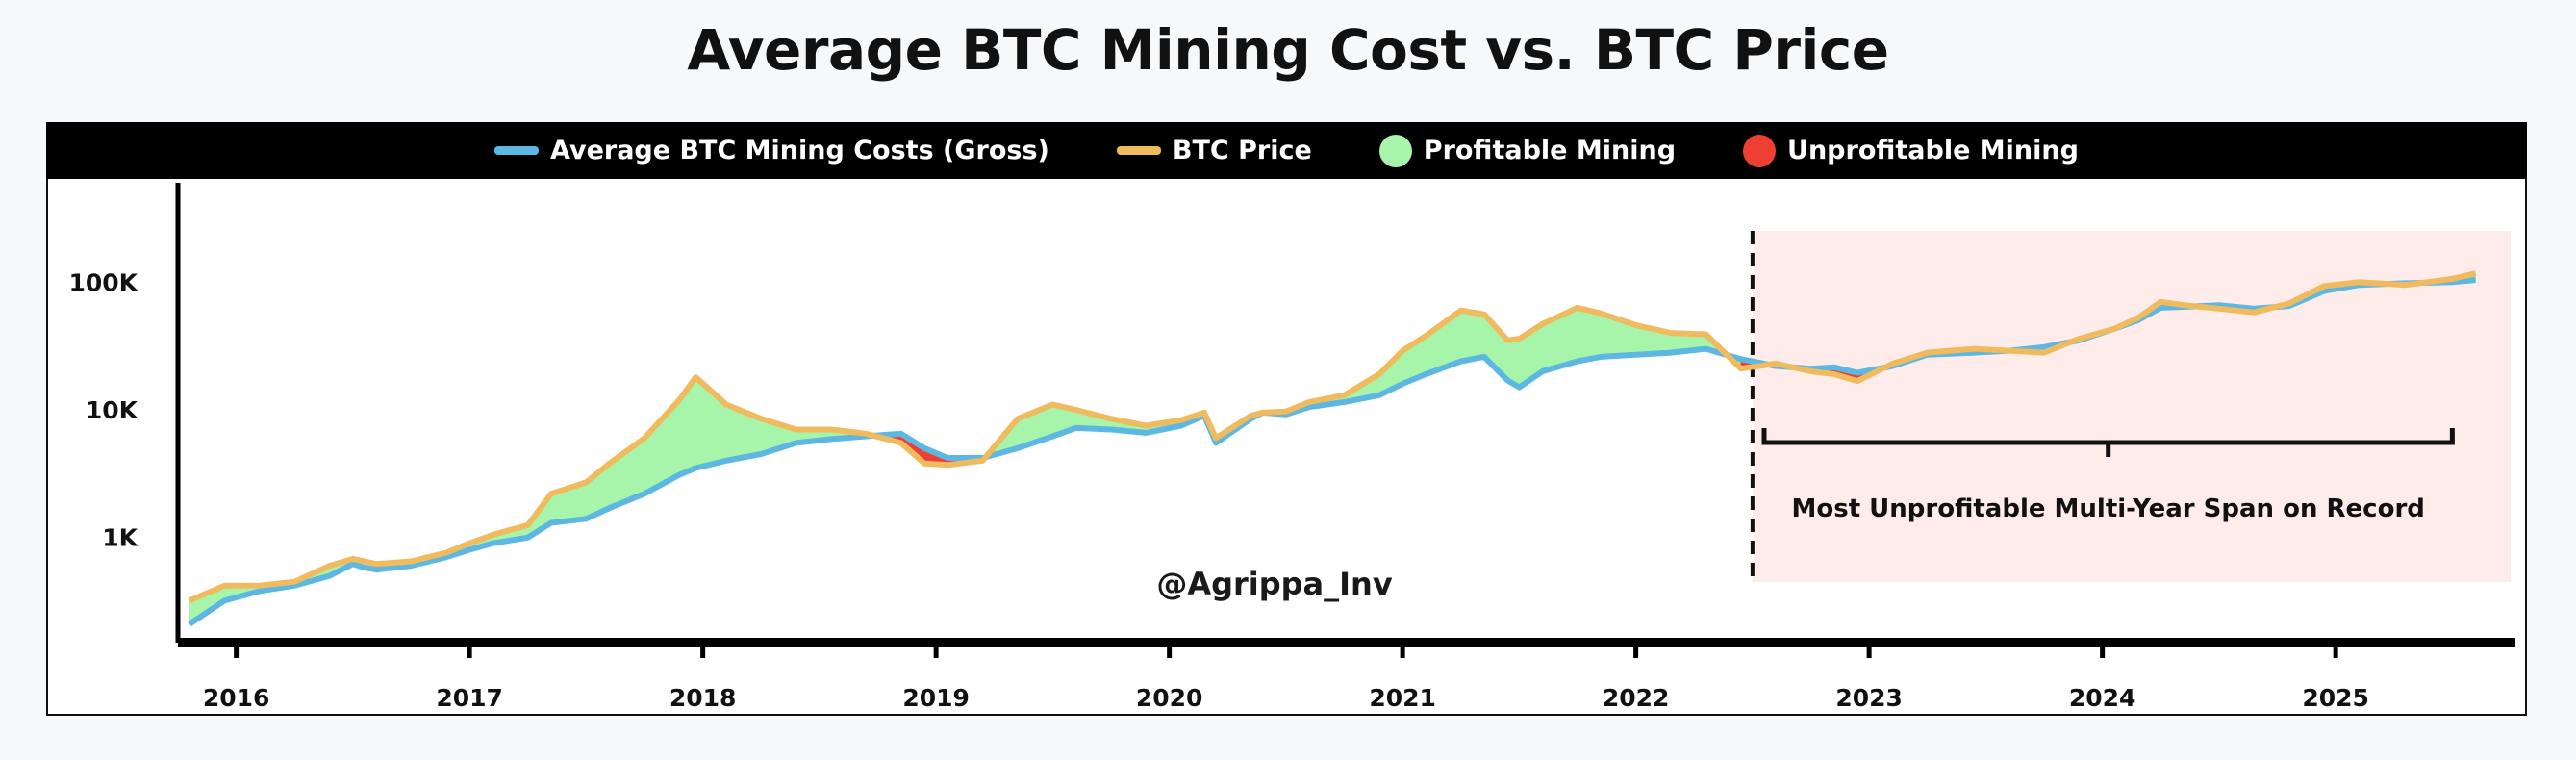 This screenshot has width=2576, height=760. What do you see at coordinates (799, 150) in the screenshot?
I see `legend-label-mining-cost: Average BTC Mining Costs (Gross)` at bounding box center [799, 150].